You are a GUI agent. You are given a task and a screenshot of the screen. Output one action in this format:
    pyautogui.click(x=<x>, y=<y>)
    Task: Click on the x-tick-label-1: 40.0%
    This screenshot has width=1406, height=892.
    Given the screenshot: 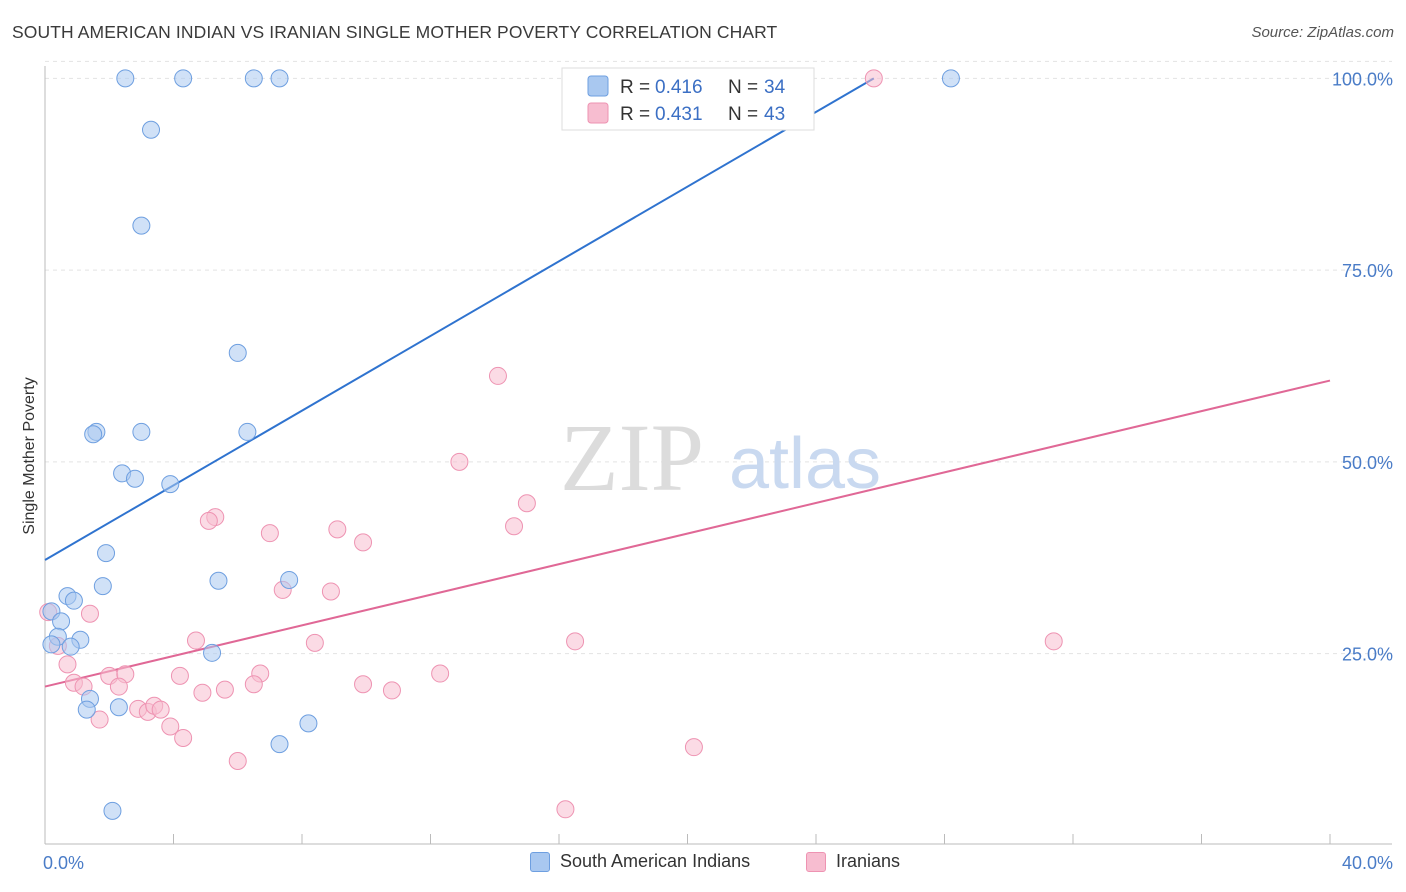 What is the action you would take?
    pyautogui.click(x=1367, y=863)
    